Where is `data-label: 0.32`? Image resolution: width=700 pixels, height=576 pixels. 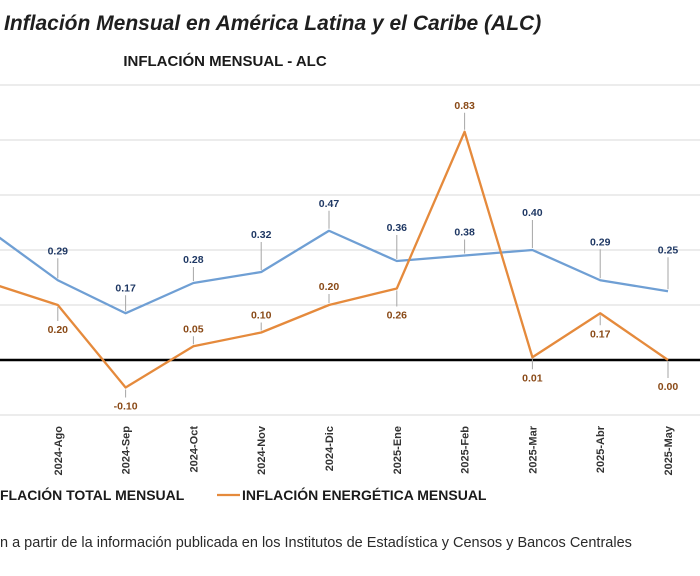 data-label: 0.32 is located at coordinates (261, 235).